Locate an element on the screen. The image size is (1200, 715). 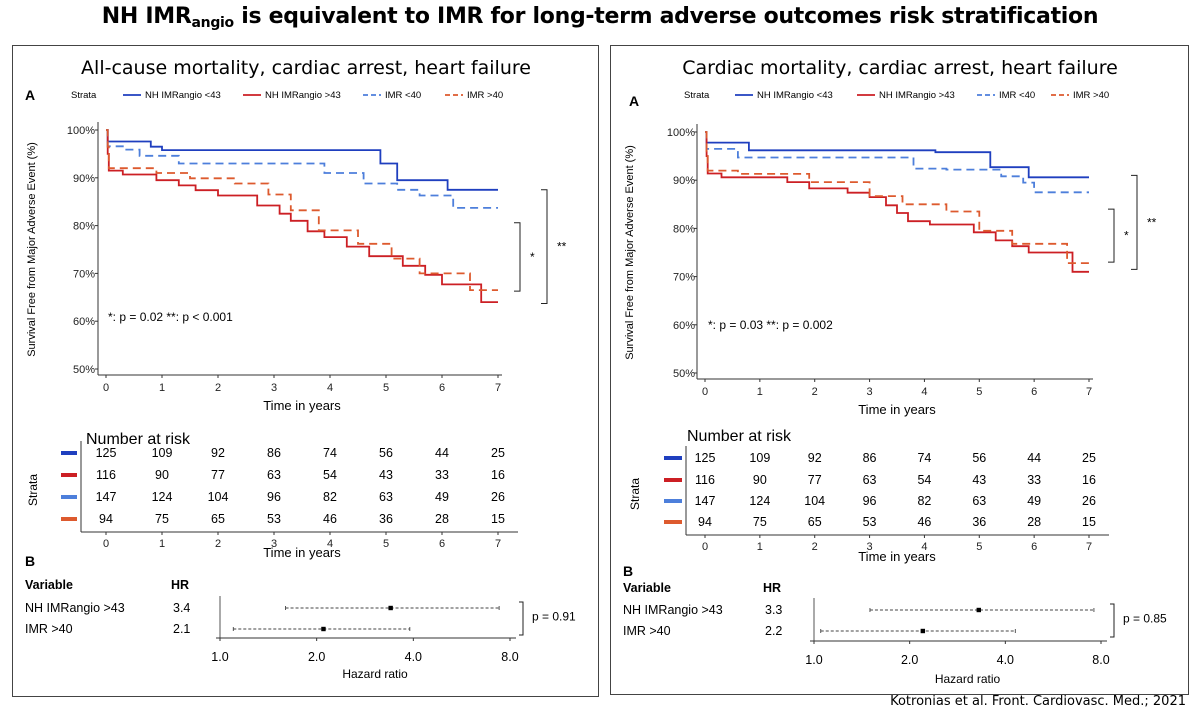
x-tick-label: 2 is located at coordinates (815, 392).